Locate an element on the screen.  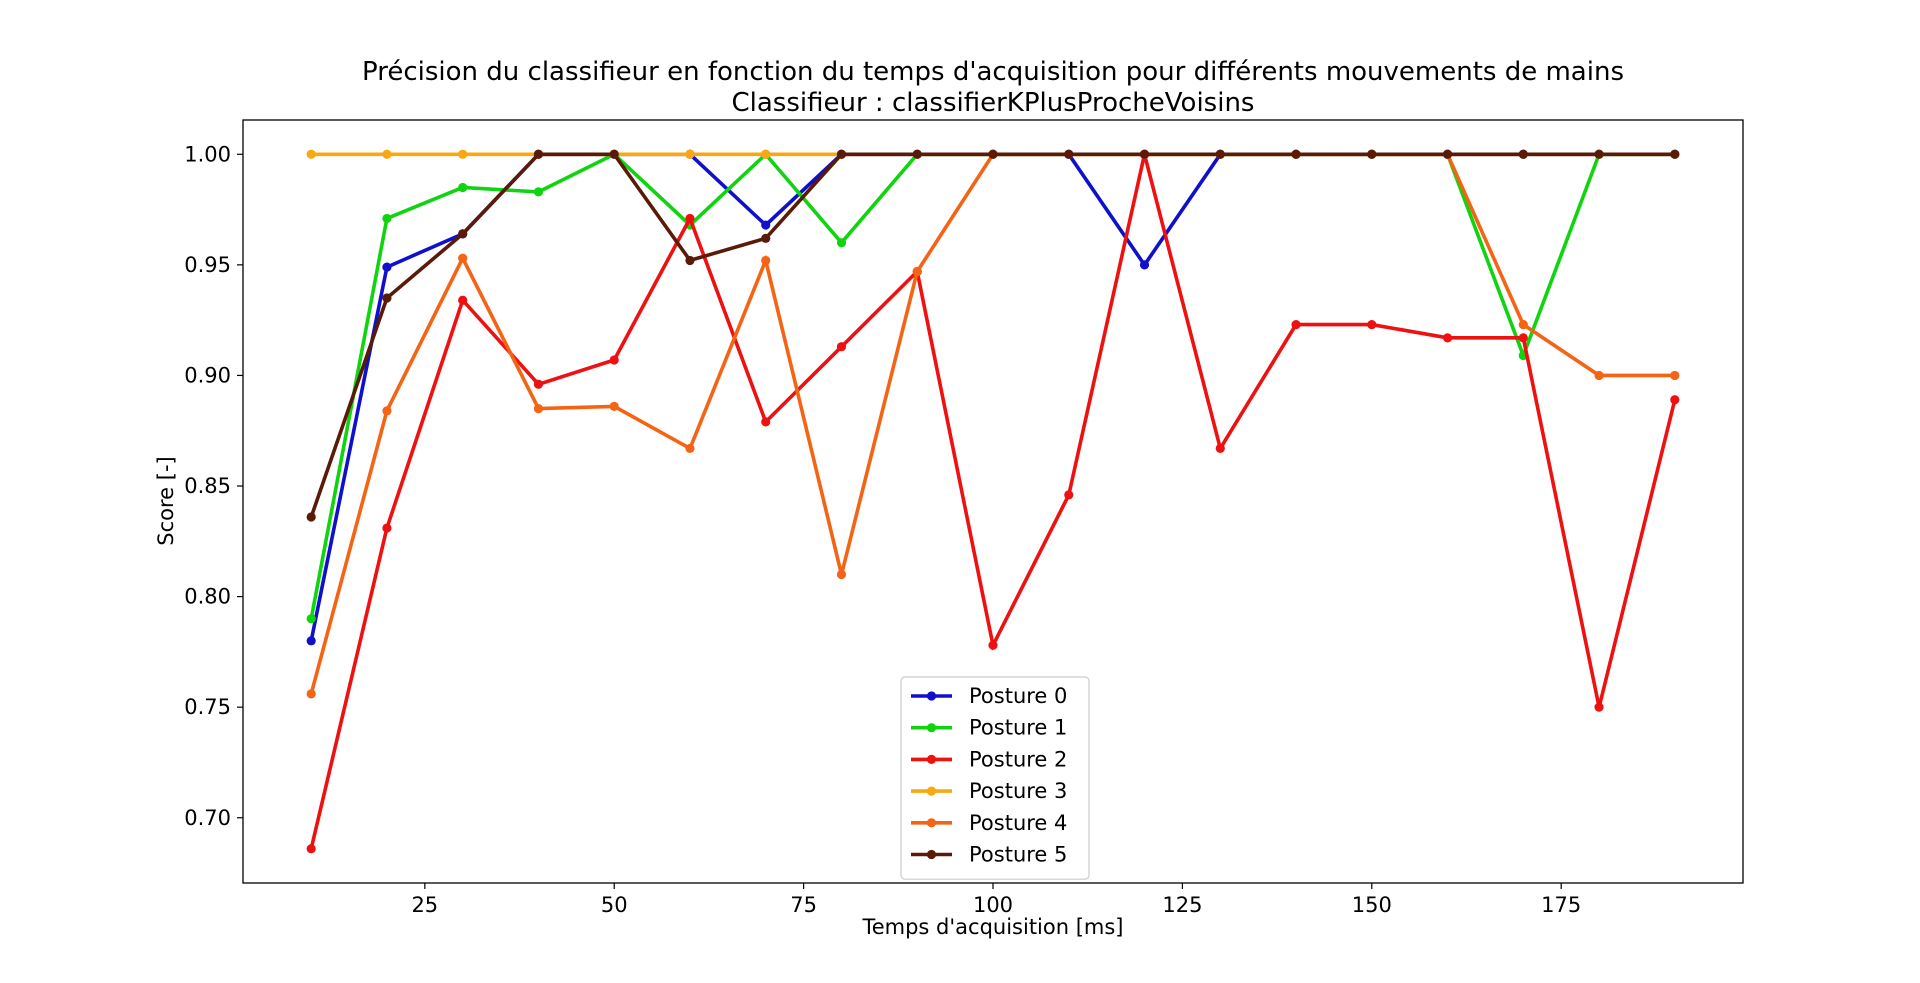
legend-item: Posture 1 is located at coordinates (989, 728).